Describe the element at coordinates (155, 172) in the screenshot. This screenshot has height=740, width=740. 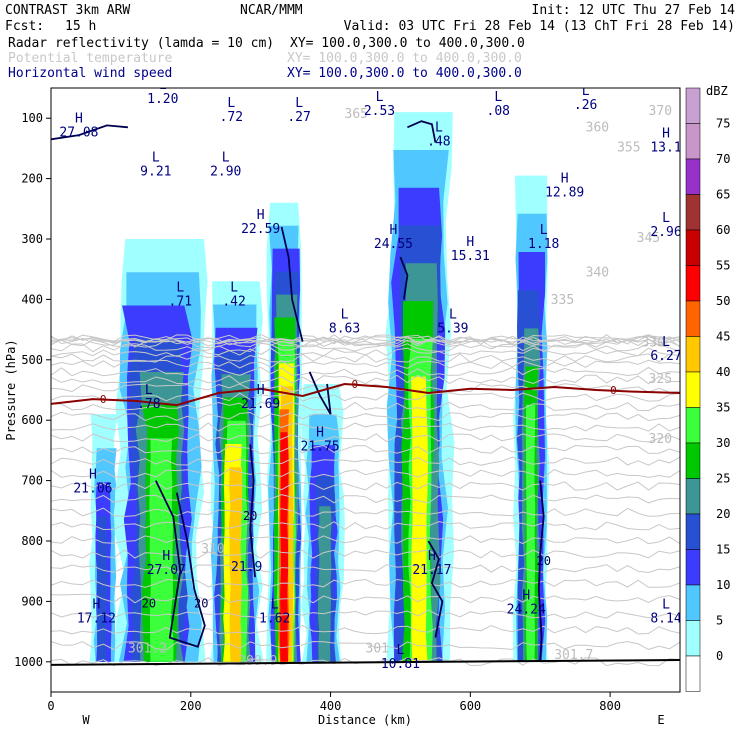
I see `wind-extremum-value: 9.21` at that location.